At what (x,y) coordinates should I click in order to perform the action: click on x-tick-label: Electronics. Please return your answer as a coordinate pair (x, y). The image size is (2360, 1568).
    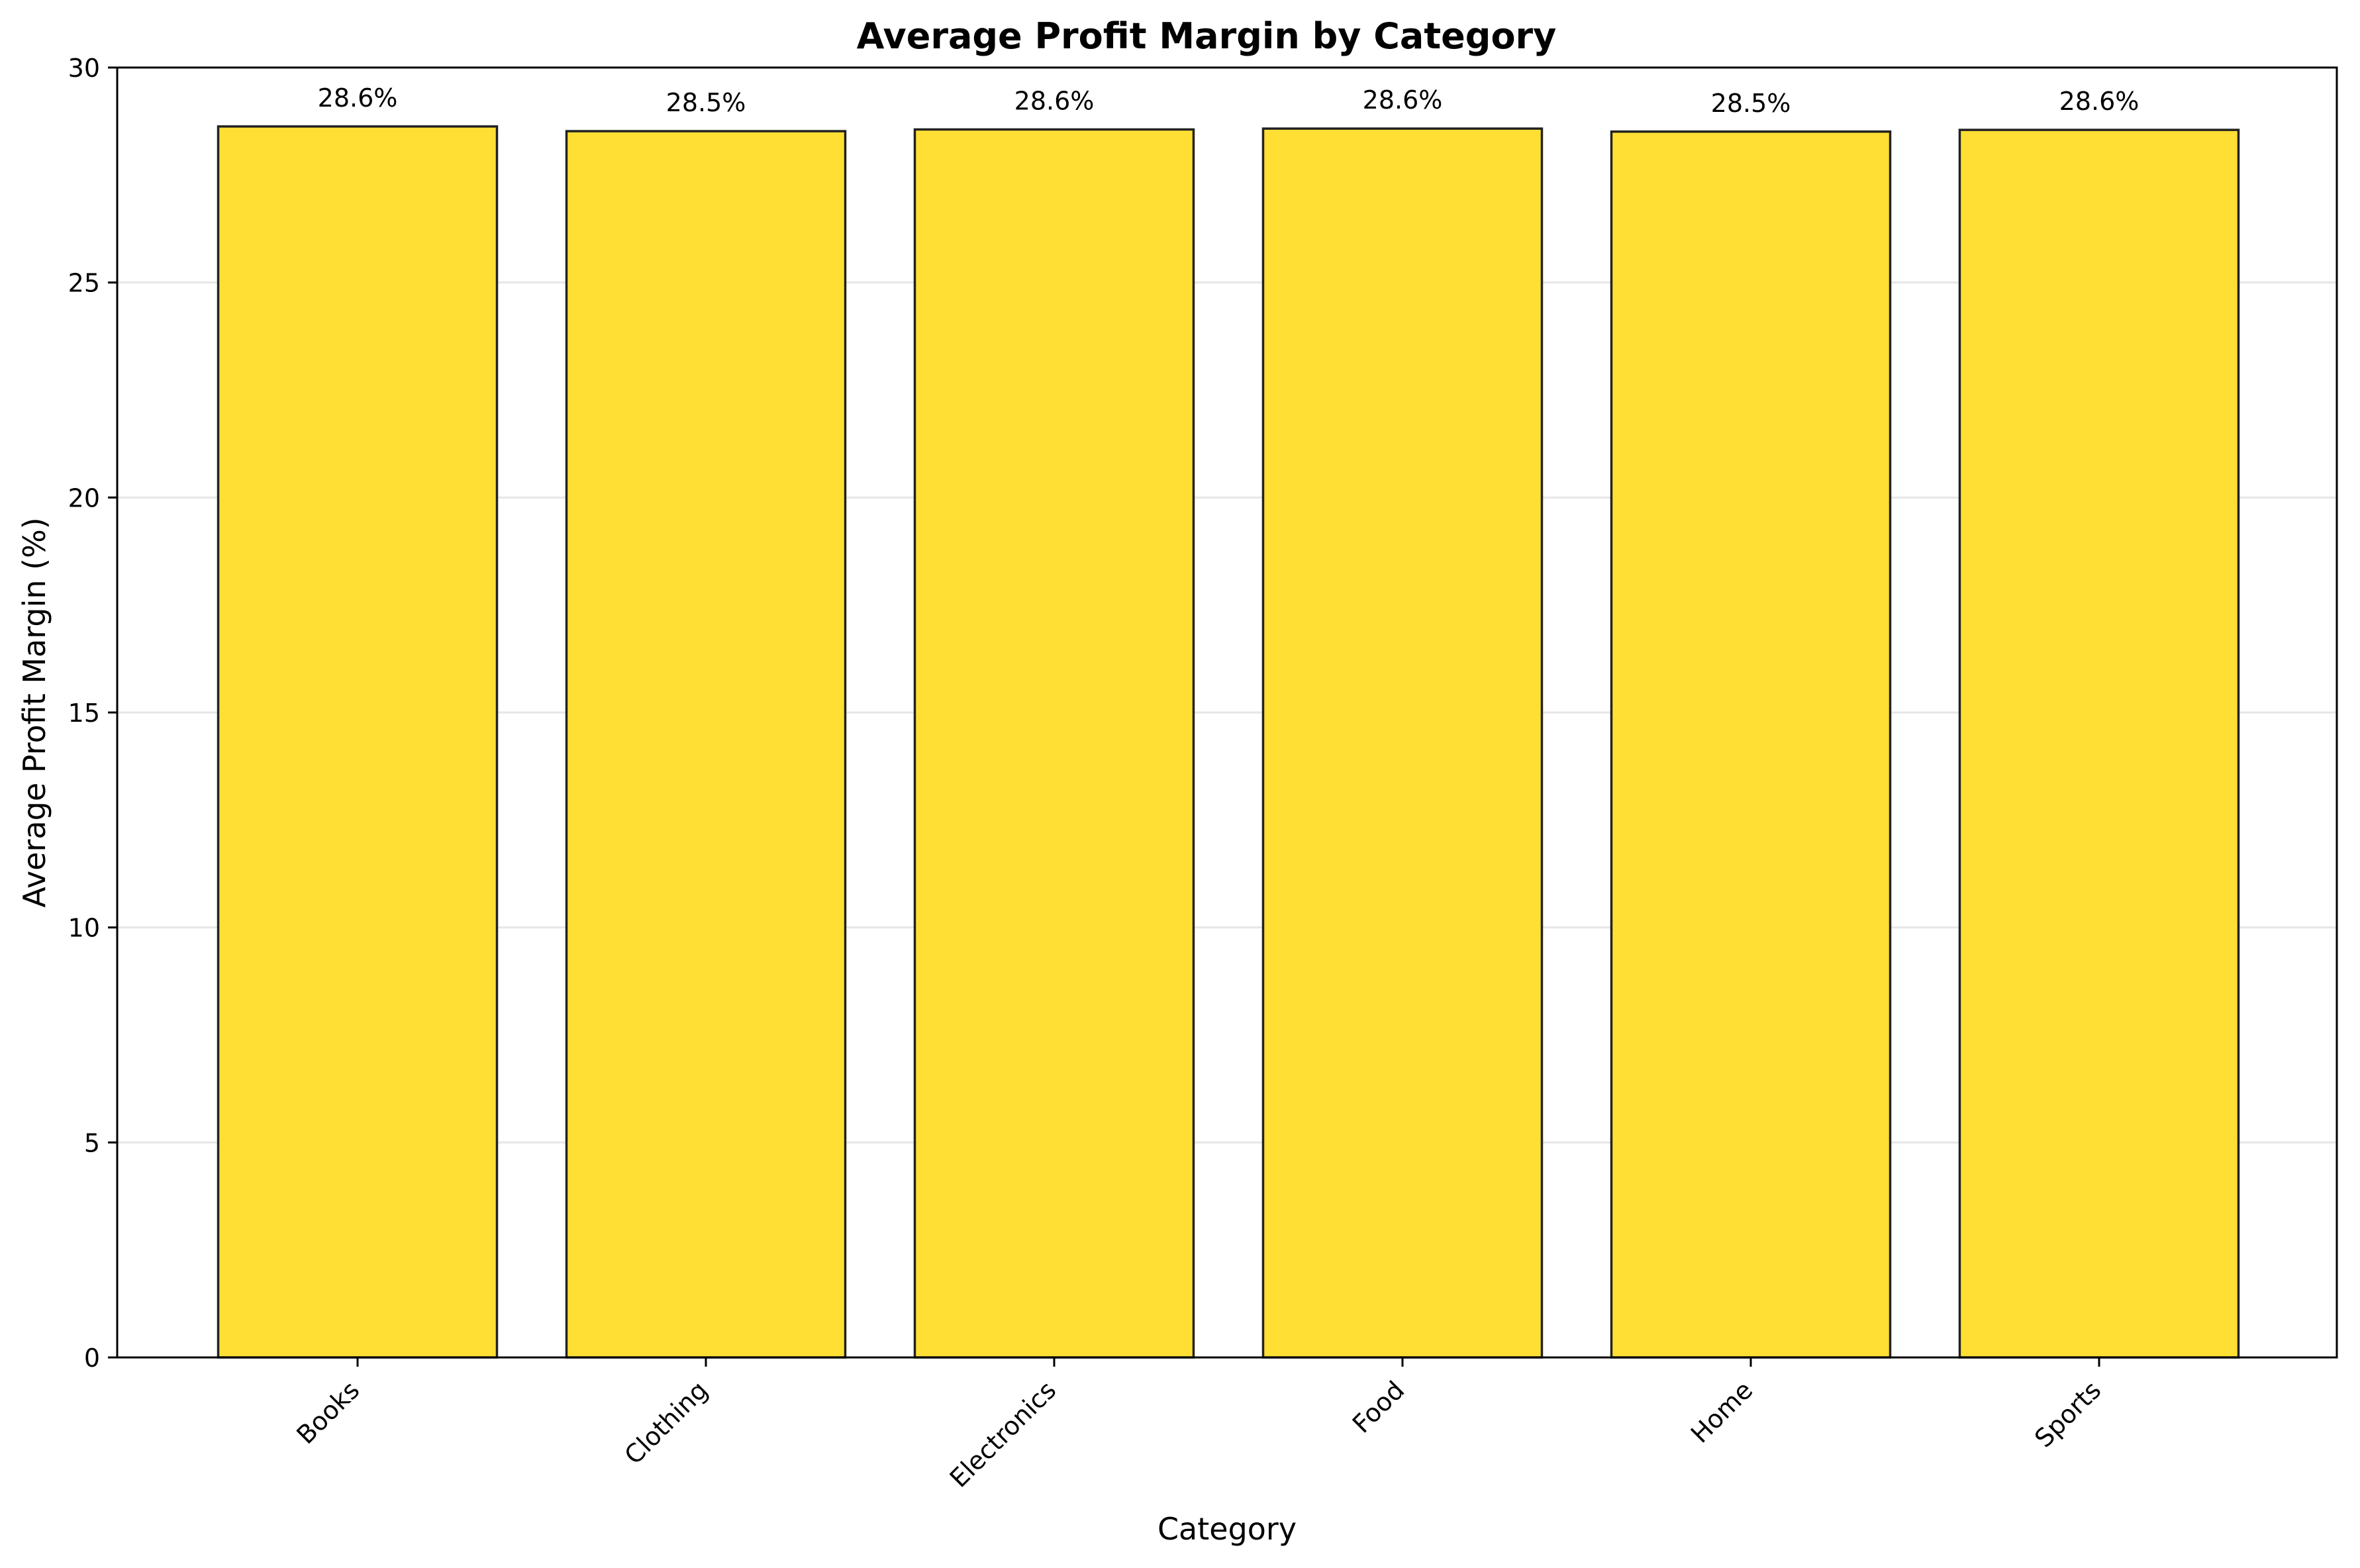
    Looking at the image, I should click on (1003, 1434).